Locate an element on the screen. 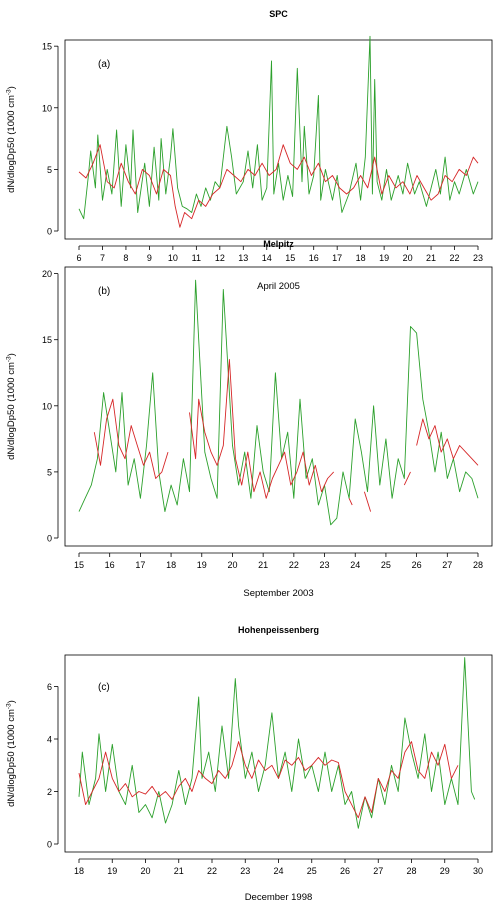  x-tick-label: 7 is located at coordinates (102, 258).